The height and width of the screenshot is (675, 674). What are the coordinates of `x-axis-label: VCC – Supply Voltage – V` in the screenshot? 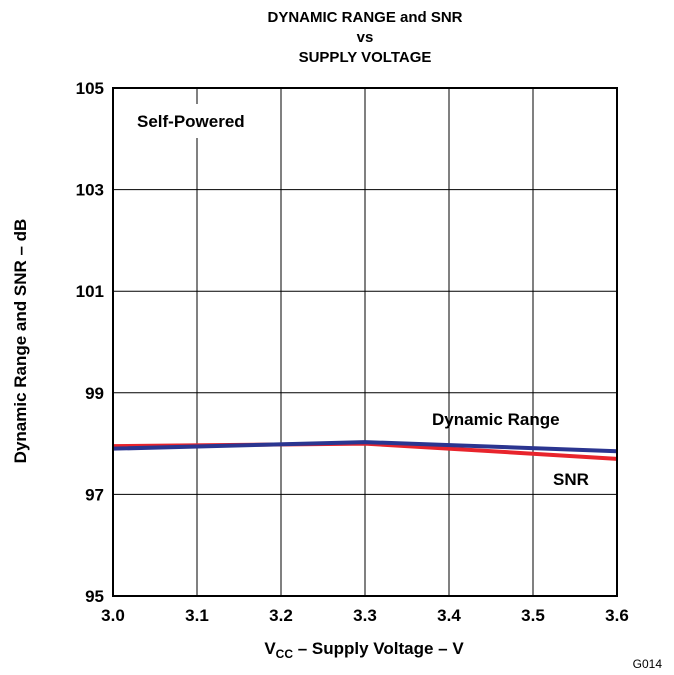 It's located at (364, 650).